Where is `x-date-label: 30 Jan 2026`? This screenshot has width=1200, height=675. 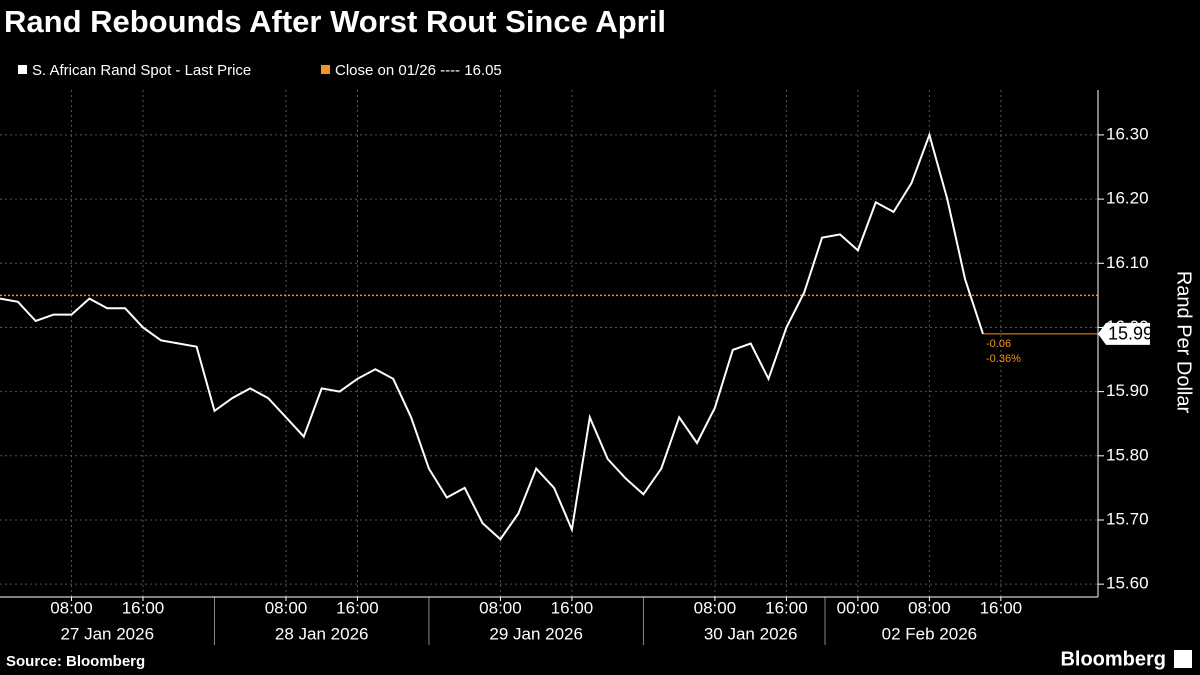 x-date-label: 30 Jan 2026 is located at coordinates (751, 633).